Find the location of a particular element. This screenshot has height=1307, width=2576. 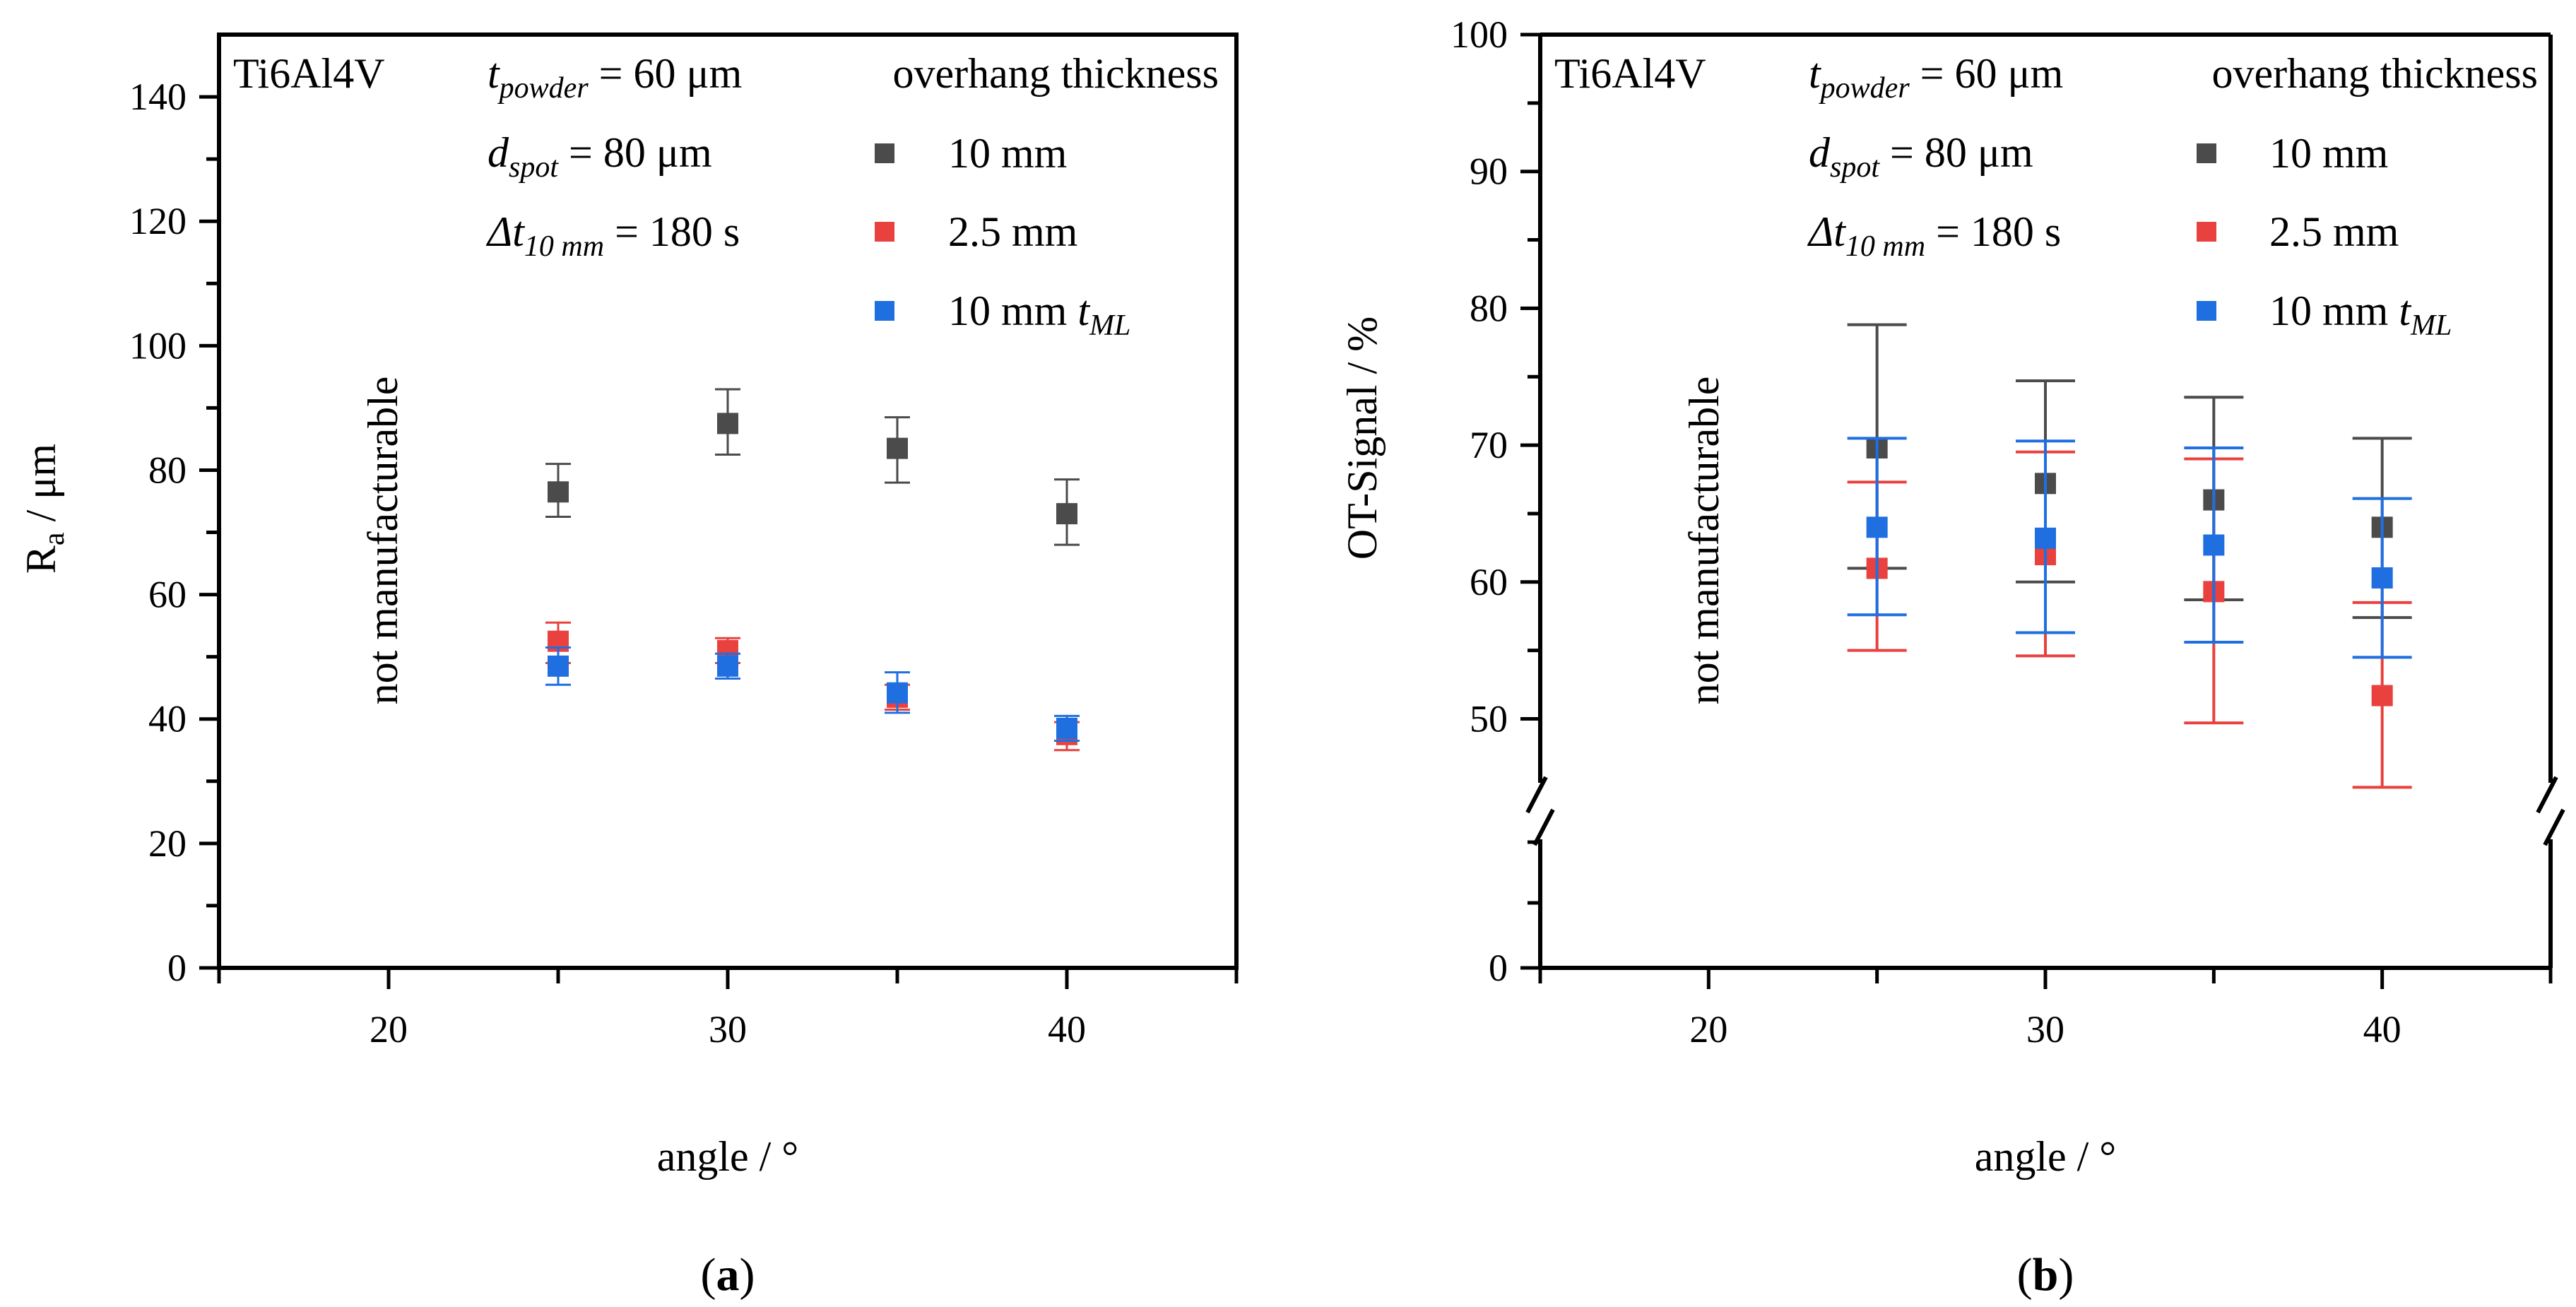

panel-a-t-powder: tpowder = 60 μm is located at coordinates (615, 77).